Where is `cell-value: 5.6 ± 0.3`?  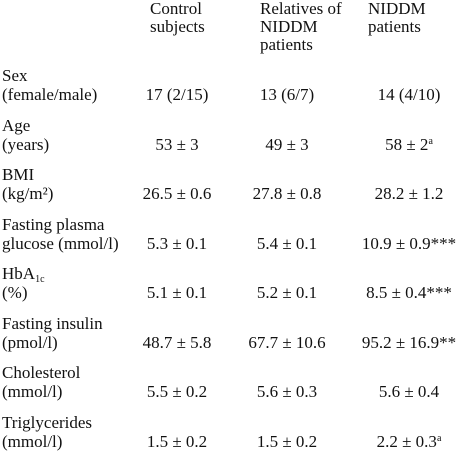 cell-value: 5.6 ± 0.3 is located at coordinates (287, 391).